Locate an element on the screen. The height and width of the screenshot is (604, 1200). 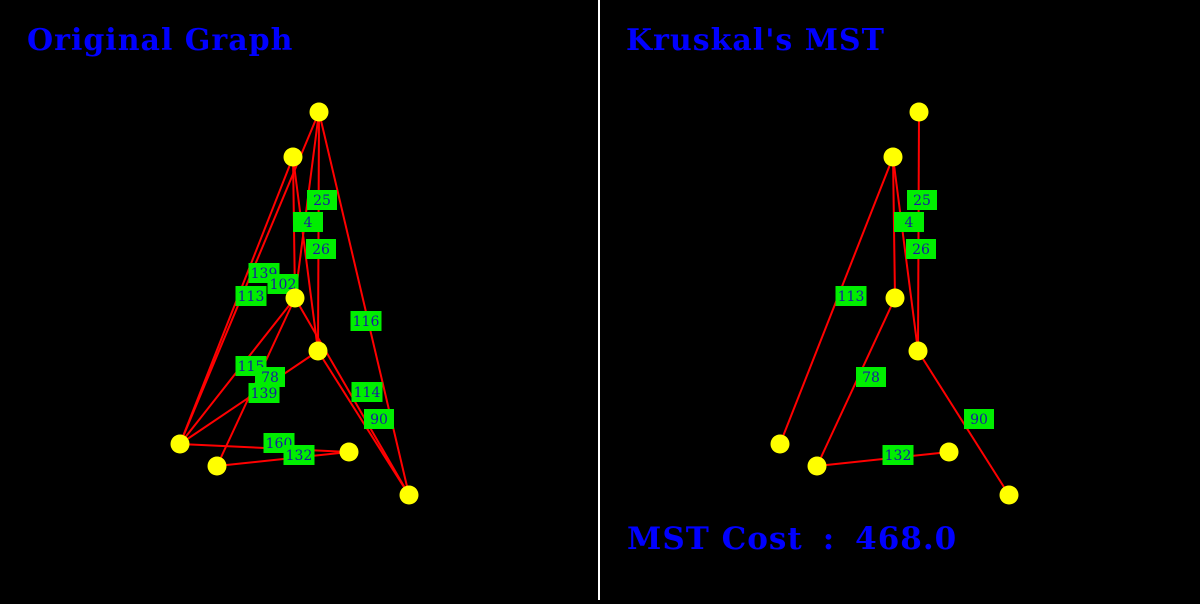
mst-edge-weight-label: 25 is located at coordinates (922, 201).